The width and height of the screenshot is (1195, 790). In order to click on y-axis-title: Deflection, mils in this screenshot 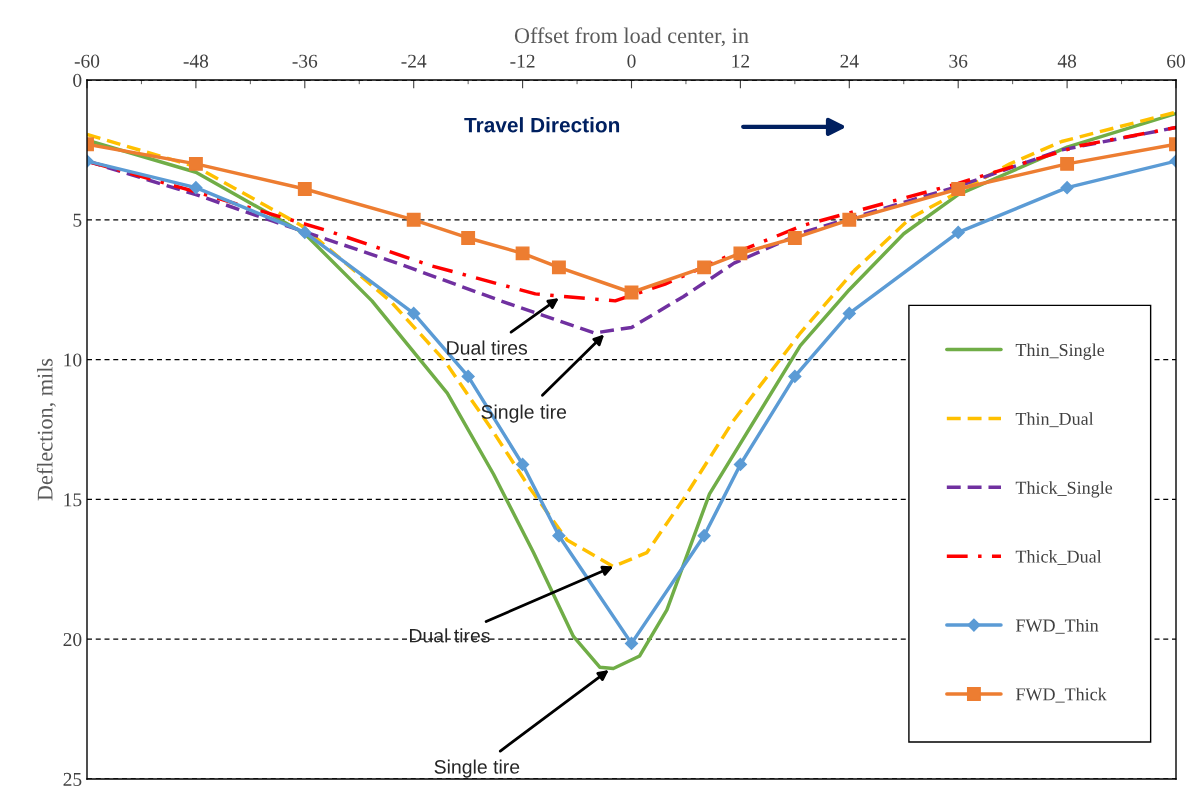, I will do `click(46, 429)`.